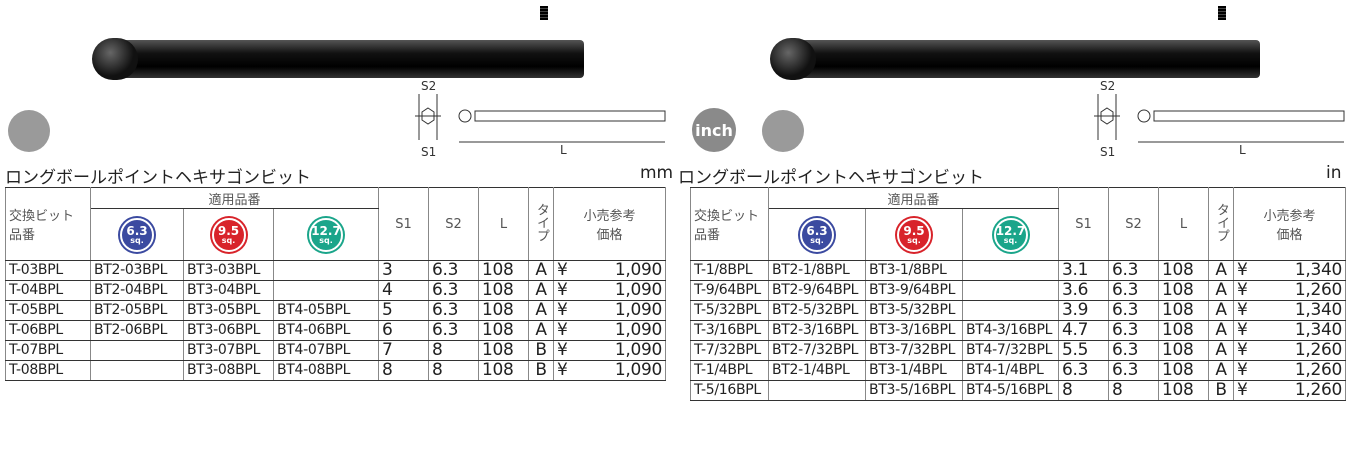 The image size is (1348, 450). I want to click on header-row: 6.3 sq. 9.5 sq. 12.7 sq., so click(1018, 234).